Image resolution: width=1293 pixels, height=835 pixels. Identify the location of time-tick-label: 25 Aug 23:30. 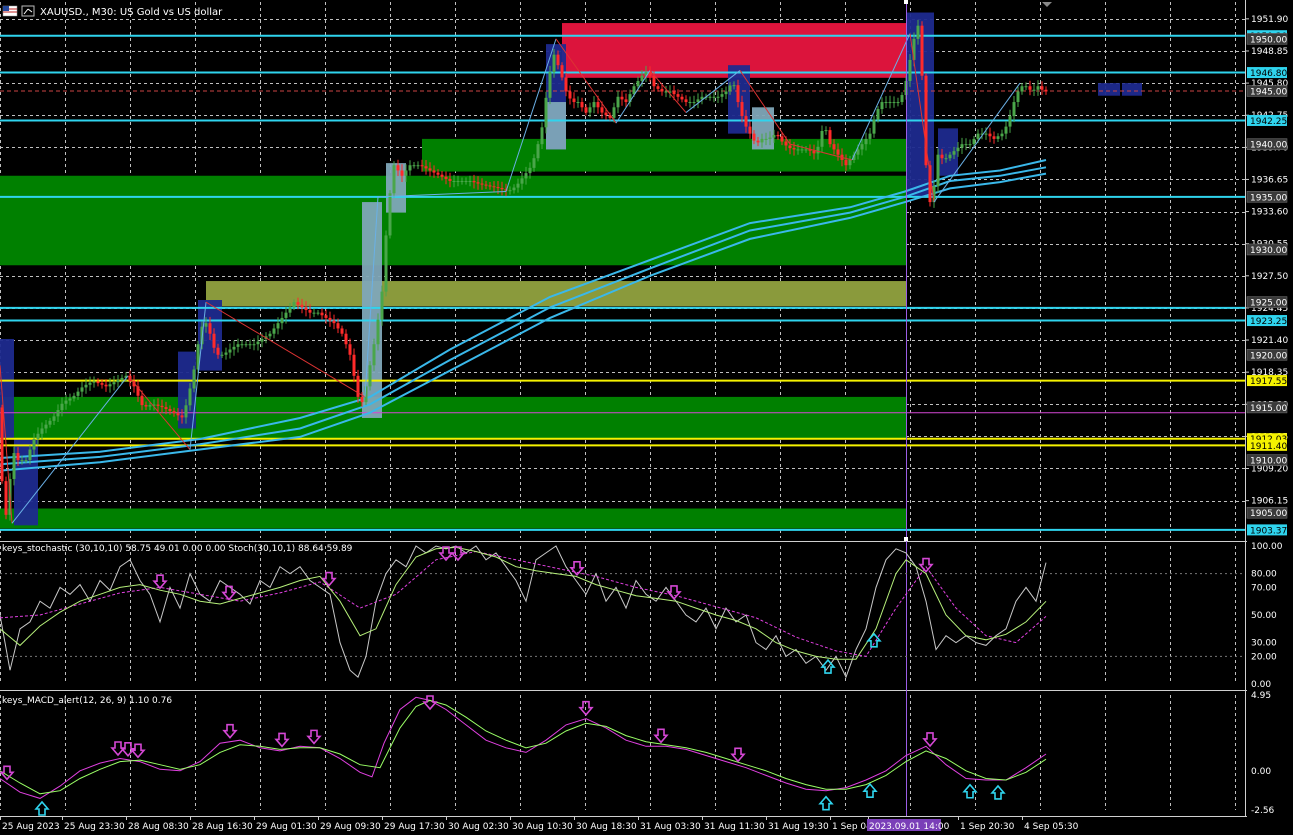
(94, 827).